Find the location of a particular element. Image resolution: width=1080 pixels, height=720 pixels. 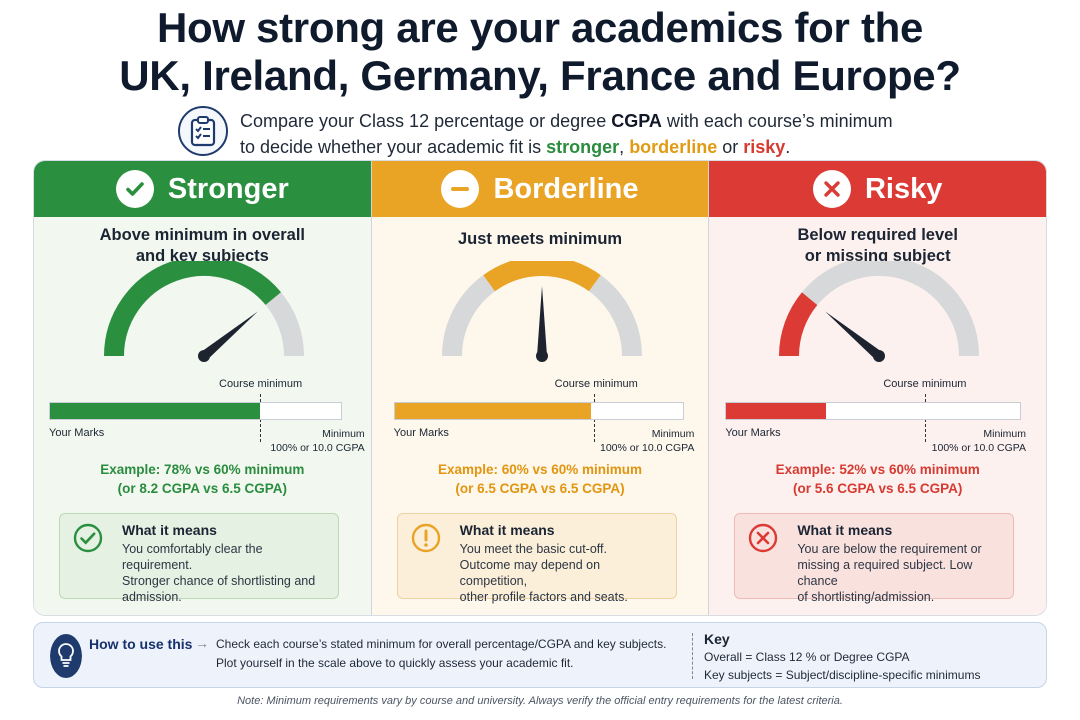

intro-risky: risky is located at coordinates (764, 147).